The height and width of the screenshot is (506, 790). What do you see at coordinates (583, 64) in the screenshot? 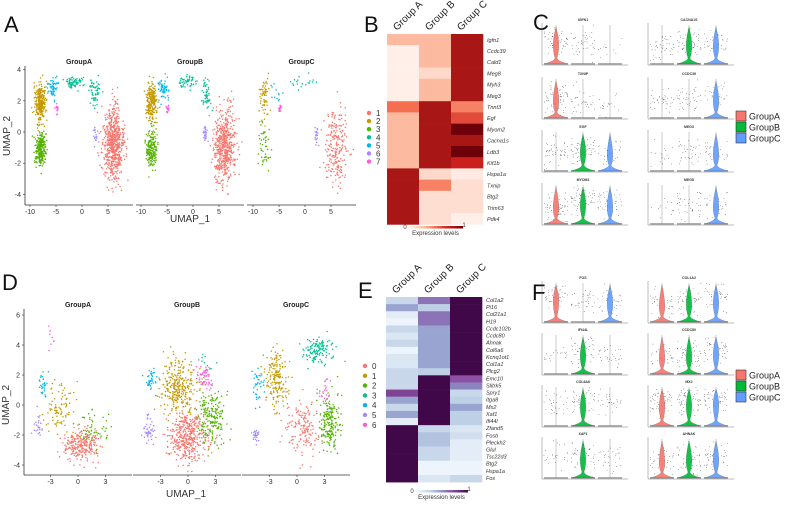
I see `zero-baseline` at bounding box center [583, 64].